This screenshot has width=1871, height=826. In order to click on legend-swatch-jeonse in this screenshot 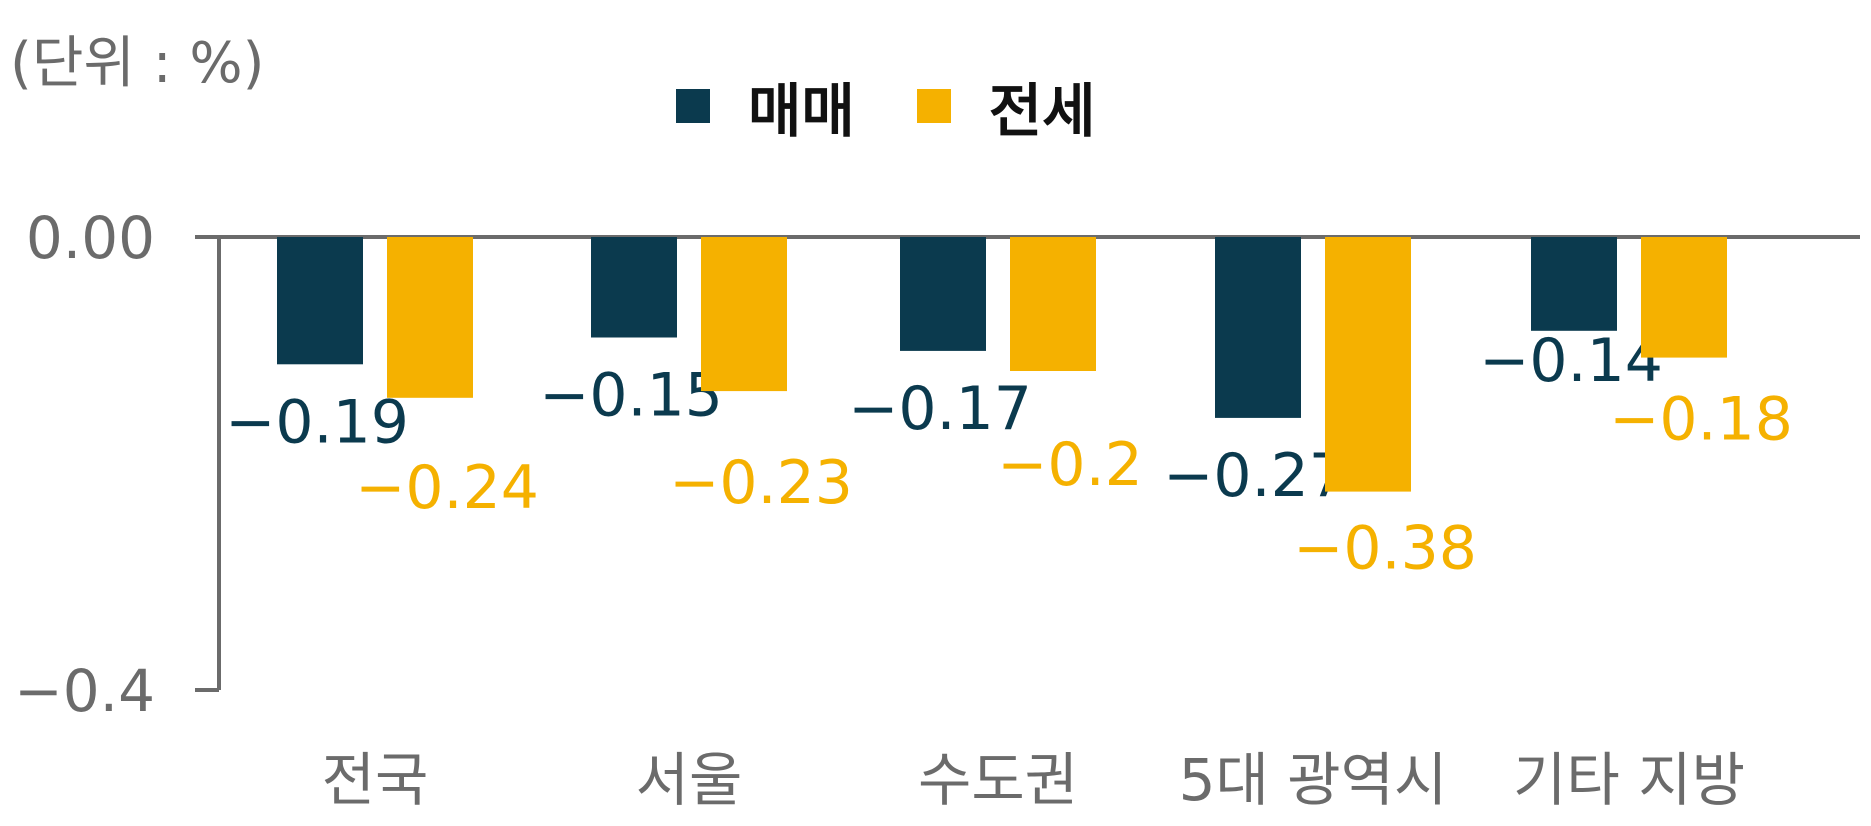, I will do `click(933, 106)`.